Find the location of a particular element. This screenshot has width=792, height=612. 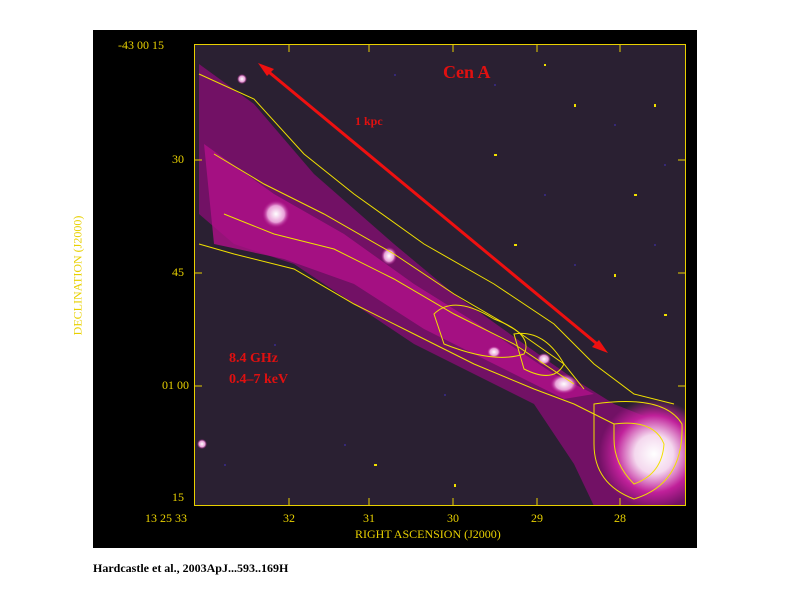

y-axis-title: DECLINATION (J2000) is located at coordinates (77, 275).